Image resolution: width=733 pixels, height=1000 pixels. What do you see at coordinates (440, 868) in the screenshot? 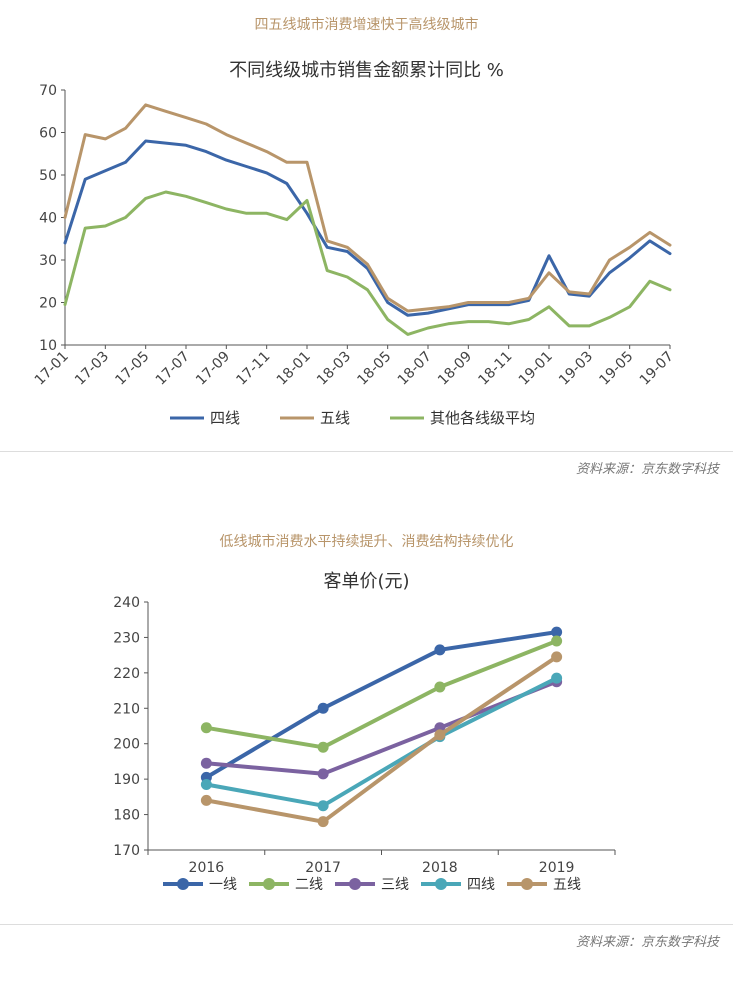
I see `chart2-x-tick-label: 2018` at bounding box center [440, 868].